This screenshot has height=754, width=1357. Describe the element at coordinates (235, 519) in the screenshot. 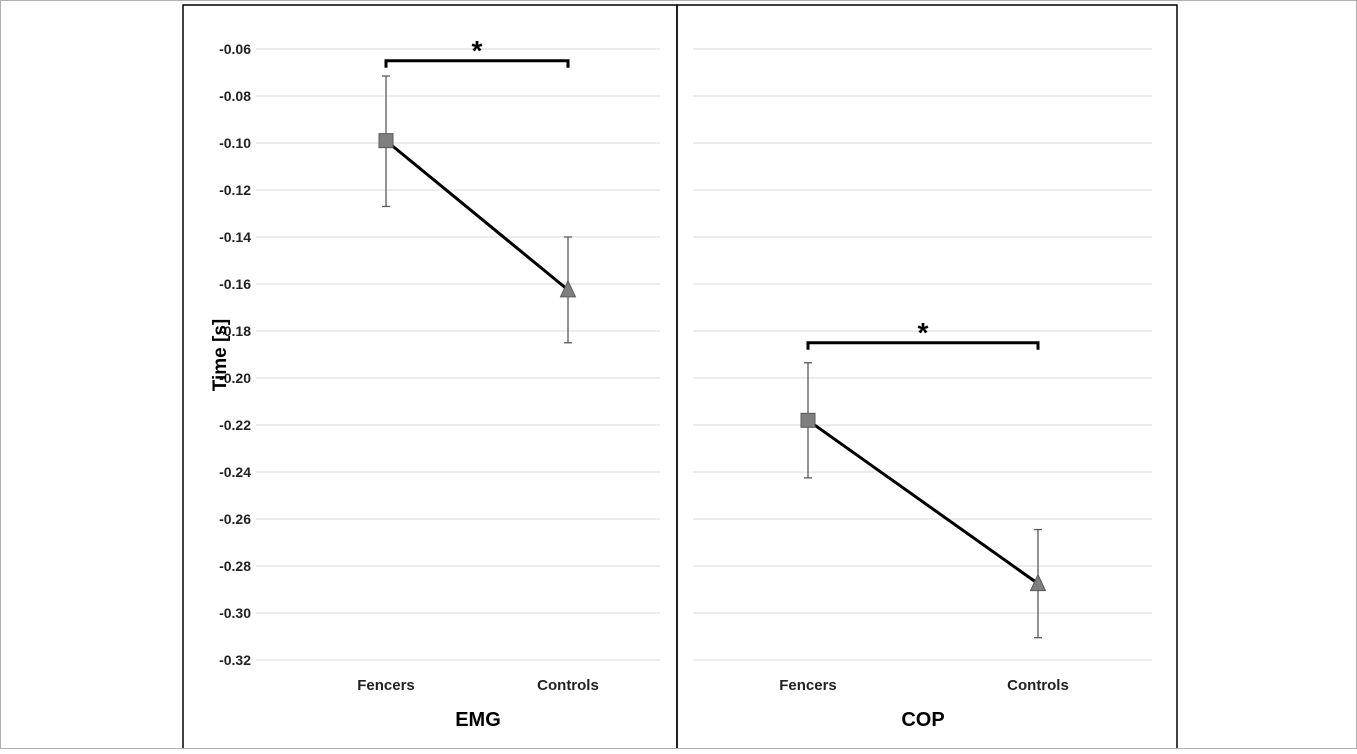

I see `y-tick-label: -0.26` at that location.